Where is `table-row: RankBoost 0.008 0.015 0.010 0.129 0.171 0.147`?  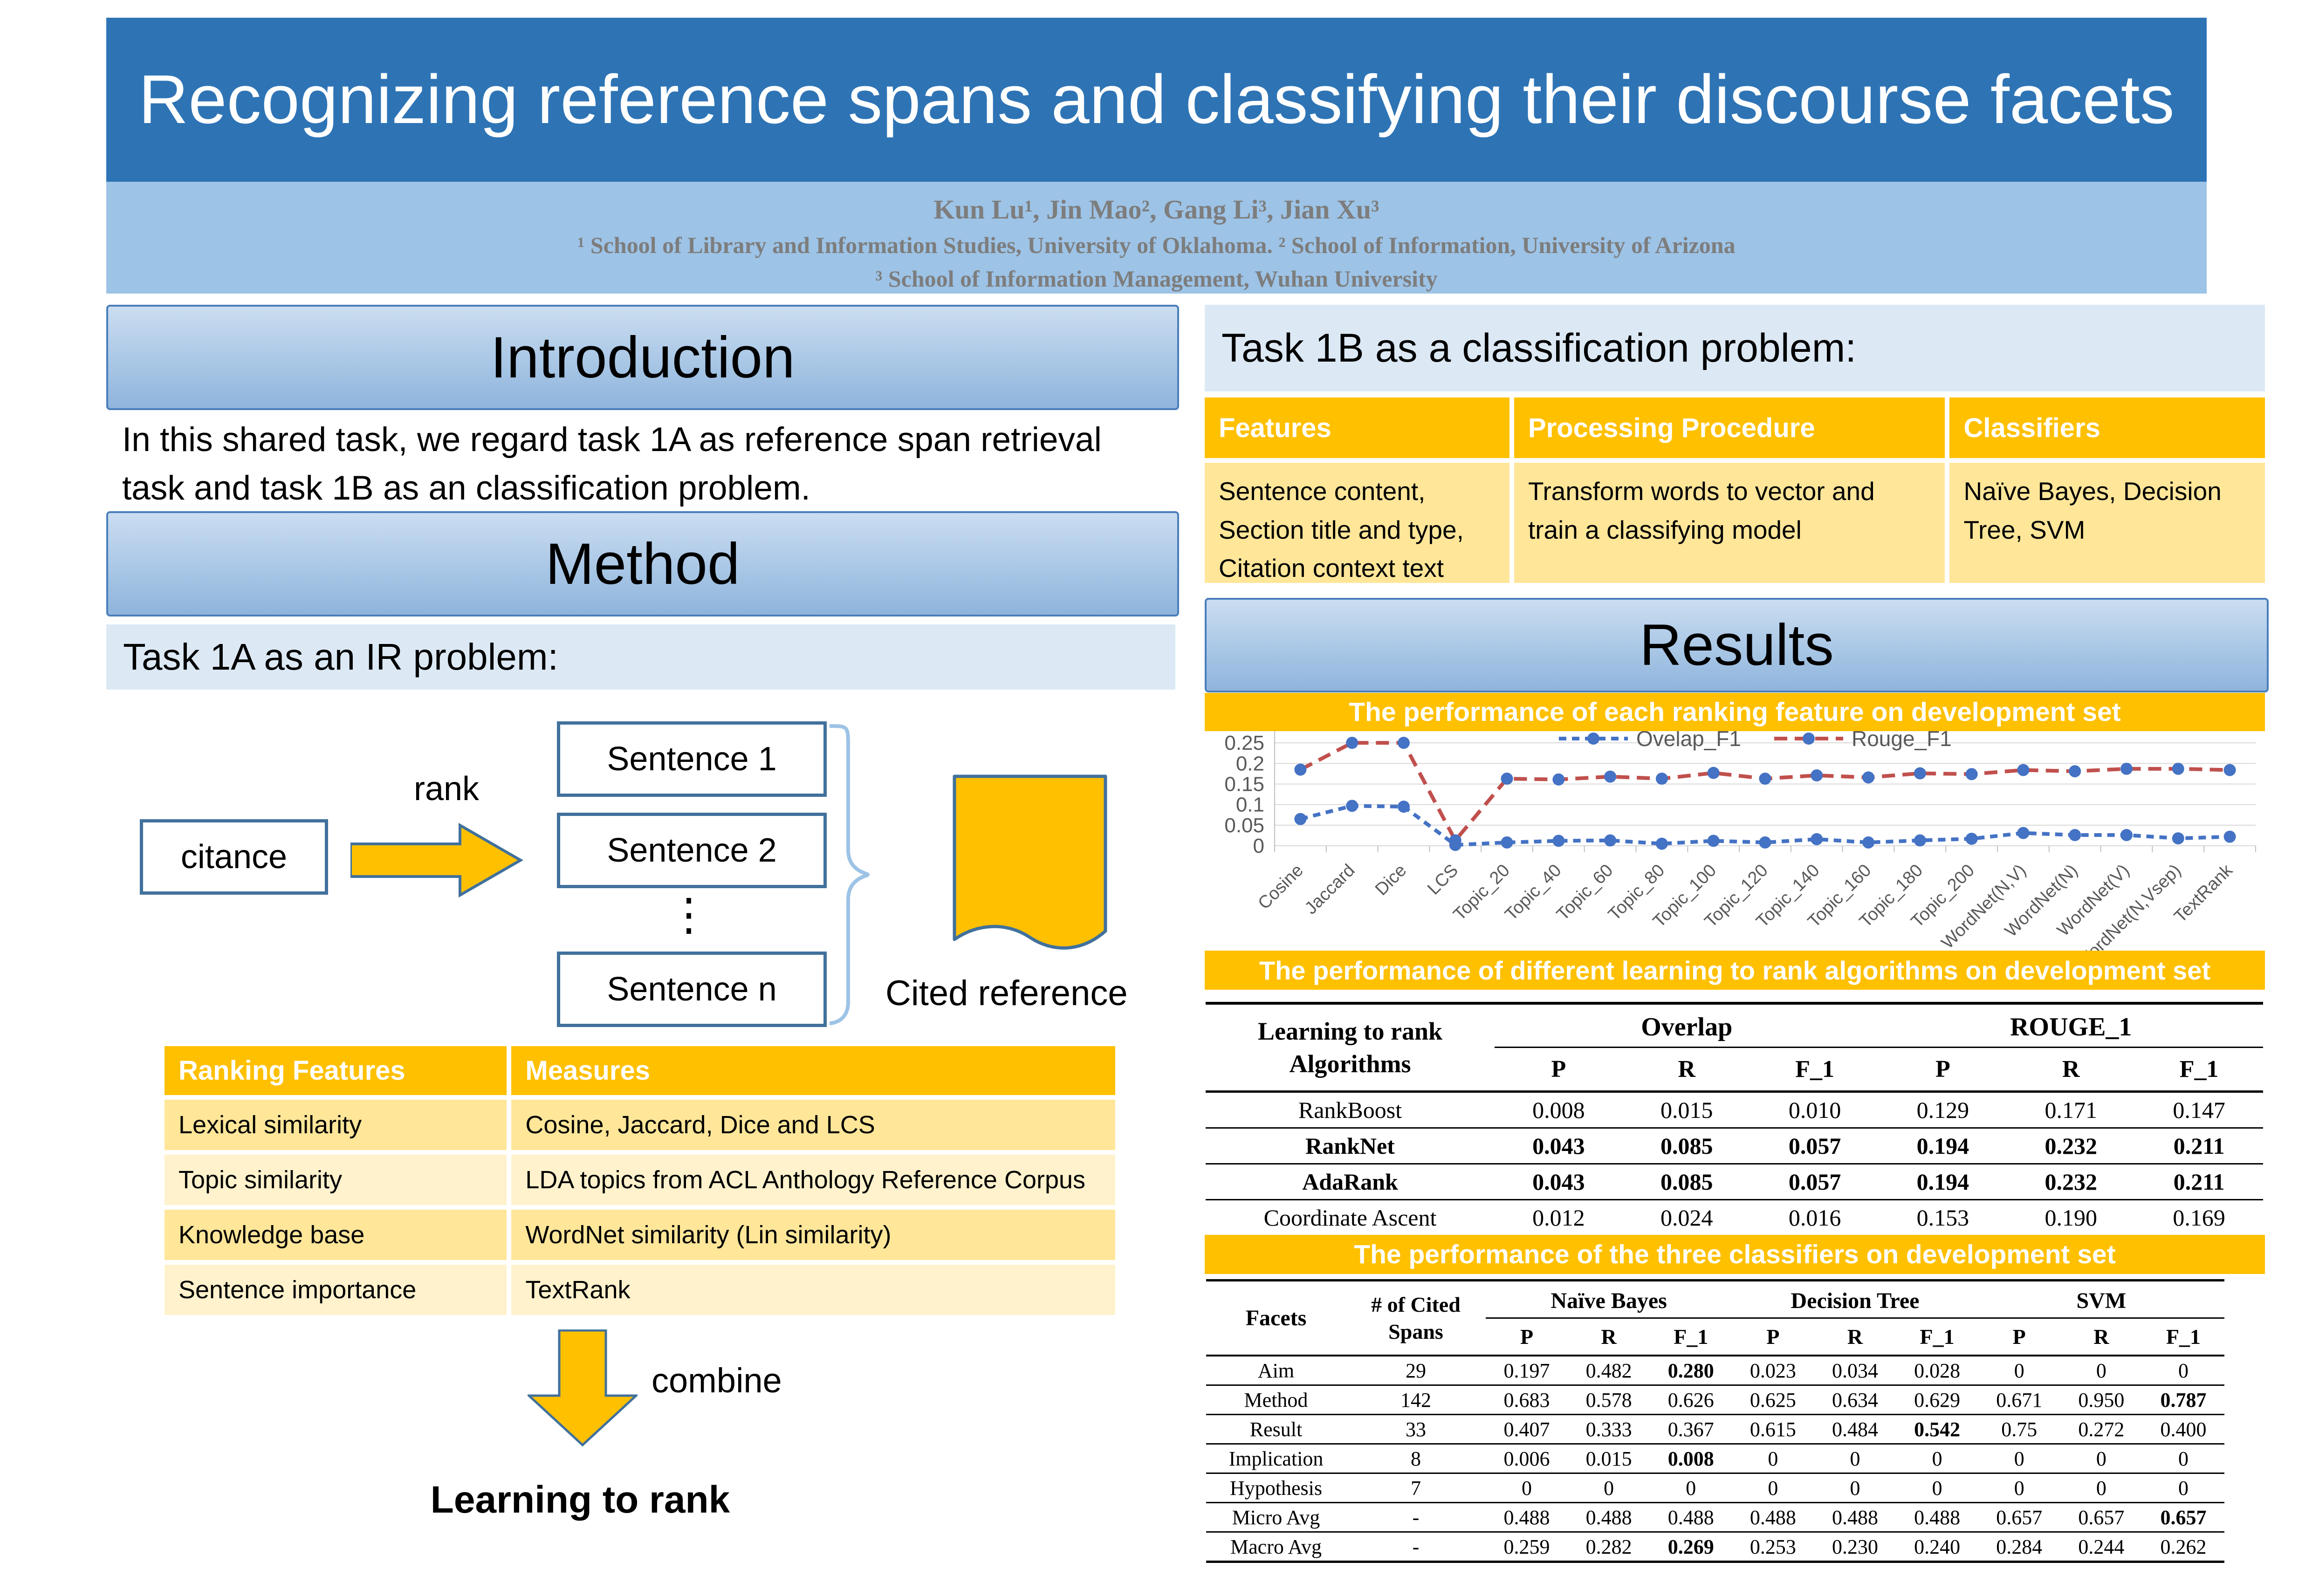 table-row: RankBoost 0.008 0.015 0.010 0.129 0.171 0.147 is located at coordinates (1734, 1111).